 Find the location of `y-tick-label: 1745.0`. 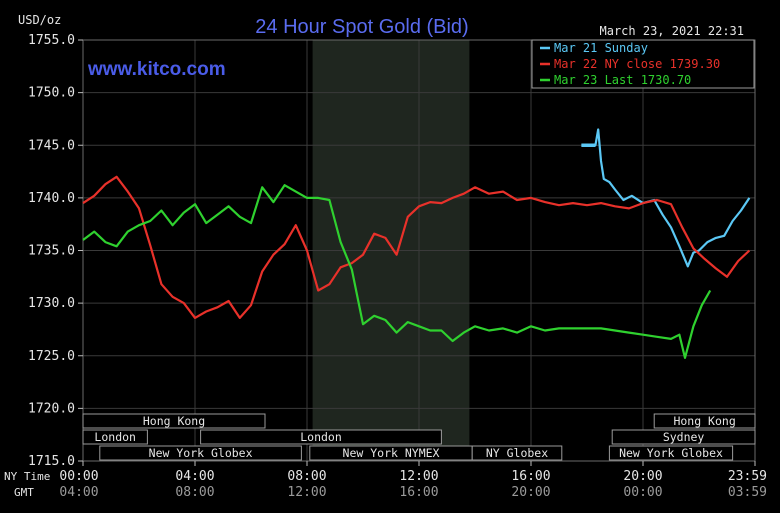

y-tick-label: 1745.0 is located at coordinates (51, 145).